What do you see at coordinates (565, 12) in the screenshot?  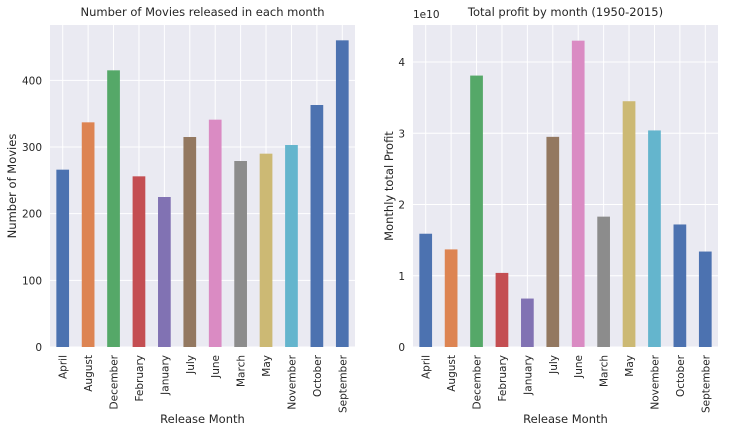 I see `chart-title: Total profit by month (1950-2015)` at bounding box center [565, 12].